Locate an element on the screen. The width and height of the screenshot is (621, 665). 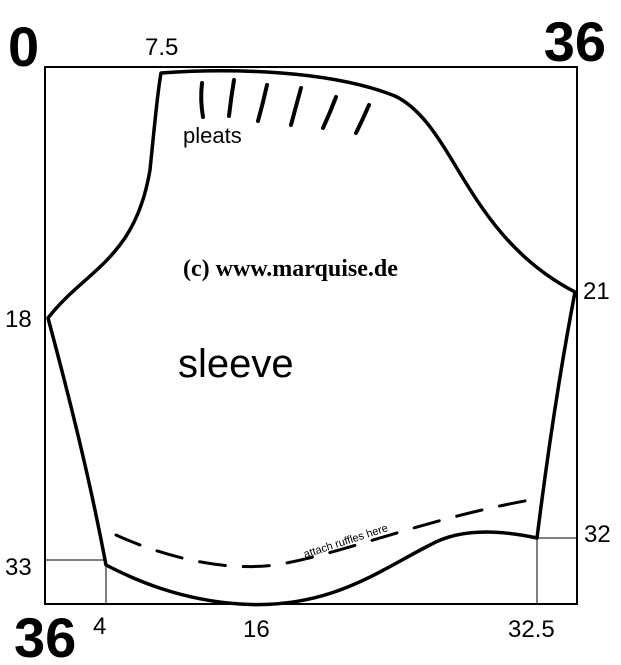
mark-left-lower: 33 is located at coordinates (18, 567).